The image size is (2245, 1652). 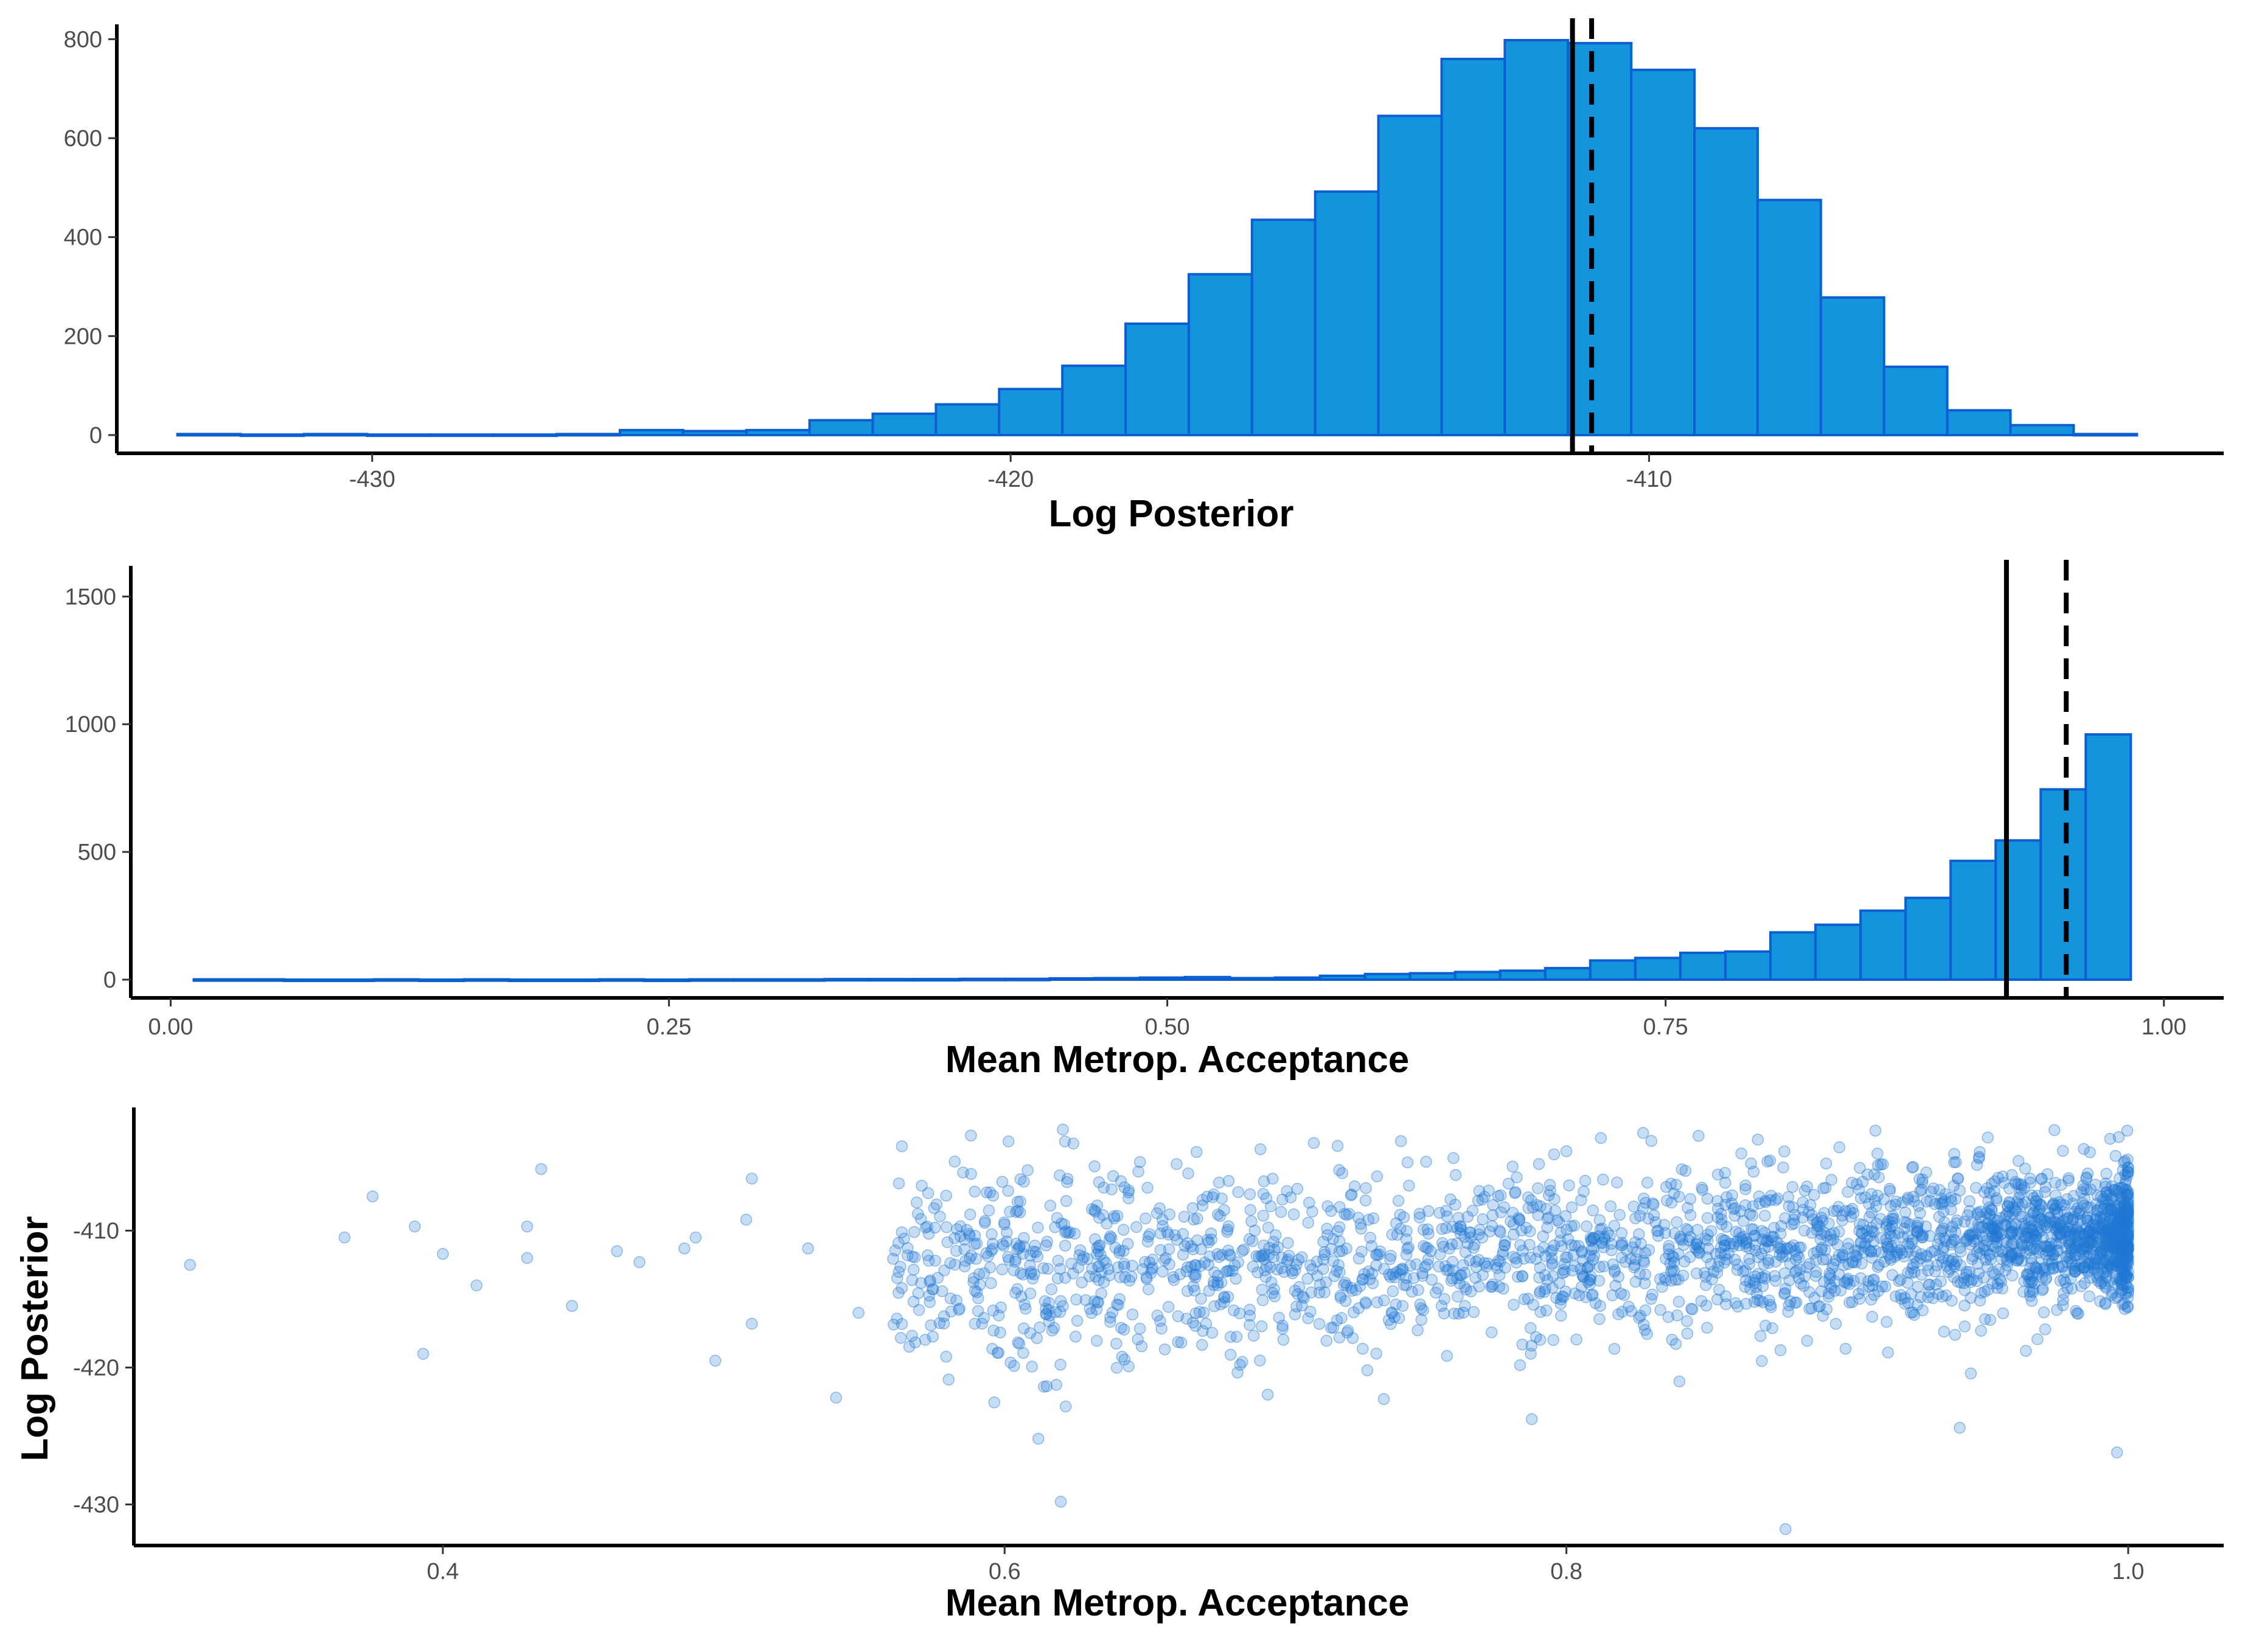 What do you see at coordinates (1010, 479) in the screenshot?
I see `x-tick-label: -420` at bounding box center [1010, 479].